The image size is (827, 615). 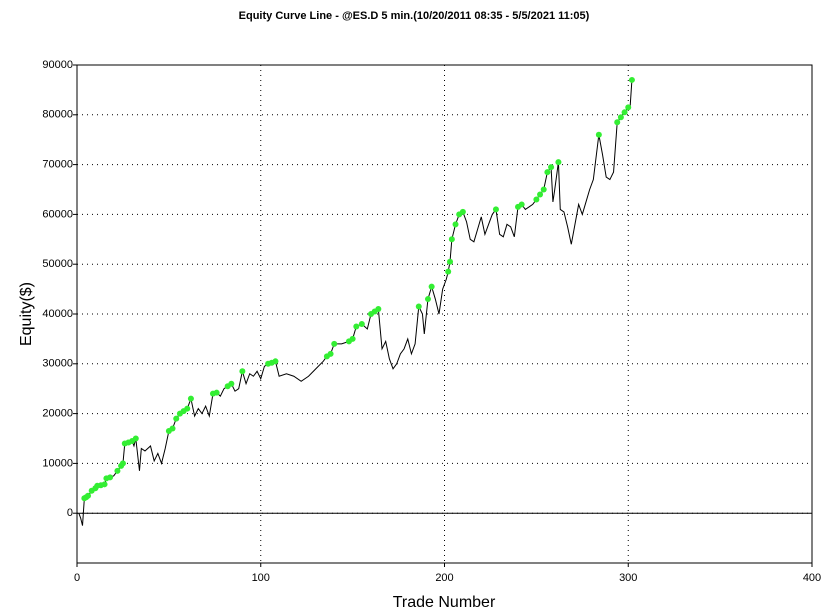 What do you see at coordinates (77, 578) in the screenshot?
I see `x-tick-label: 0` at bounding box center [77, 578].